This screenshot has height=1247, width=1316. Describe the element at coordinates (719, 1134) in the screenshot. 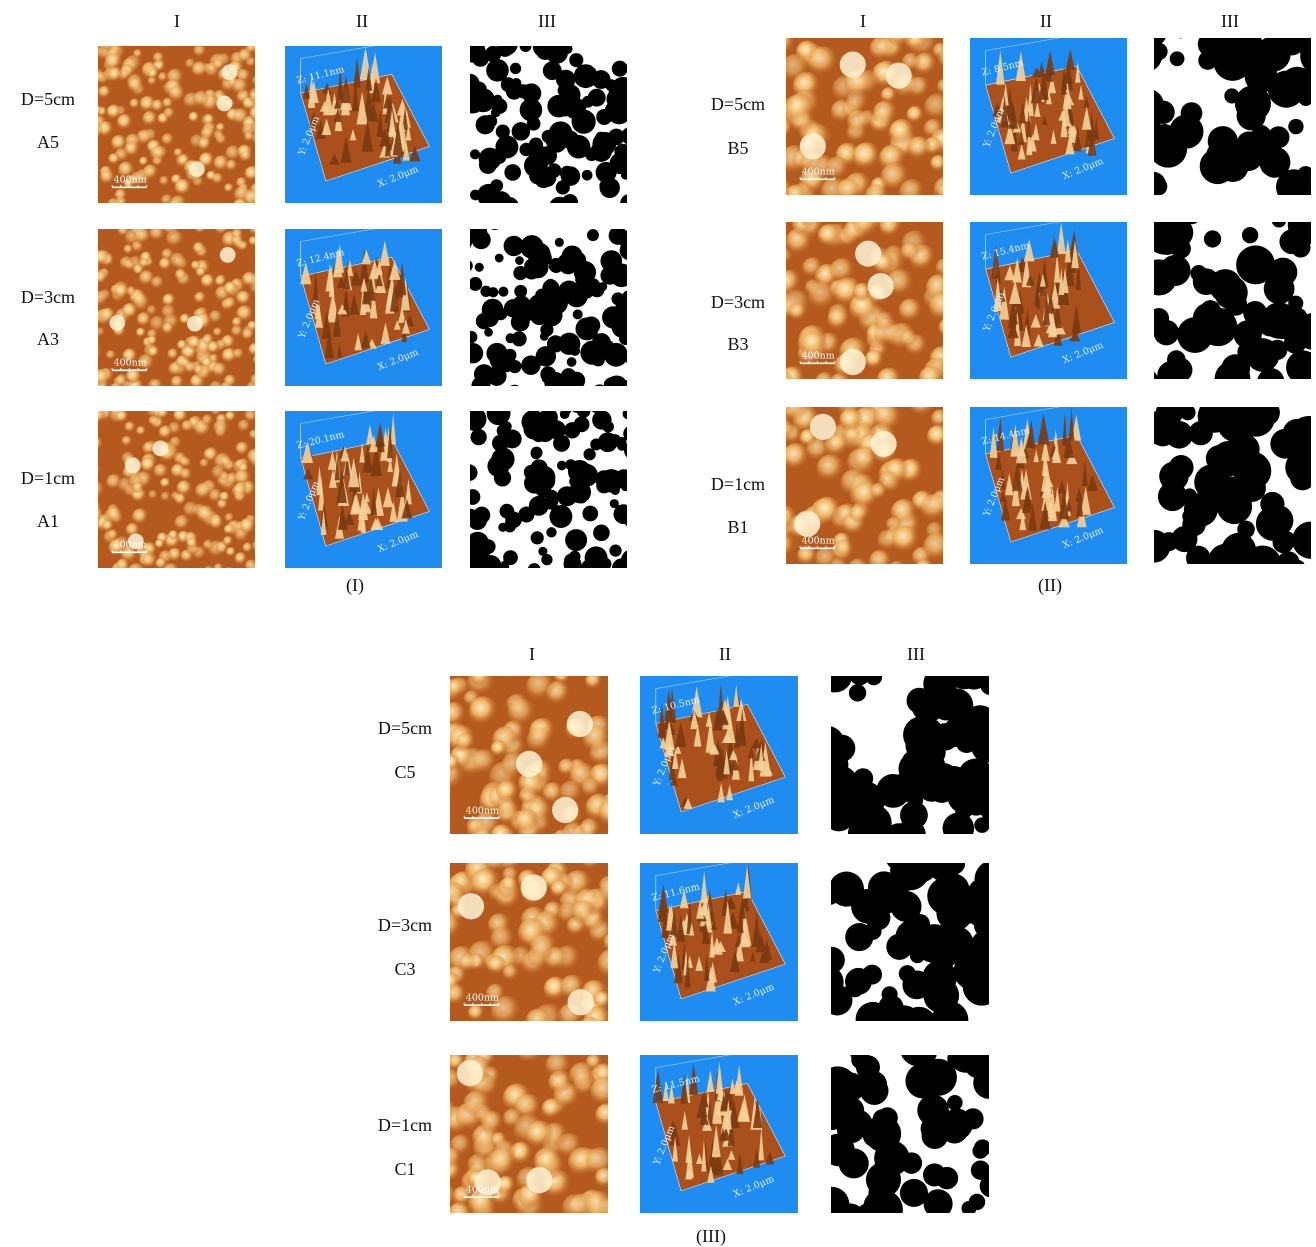

I see `afm-3d-surface: Z: 11.5nm X: 2.0μm Y: 2.0μm` at that location.